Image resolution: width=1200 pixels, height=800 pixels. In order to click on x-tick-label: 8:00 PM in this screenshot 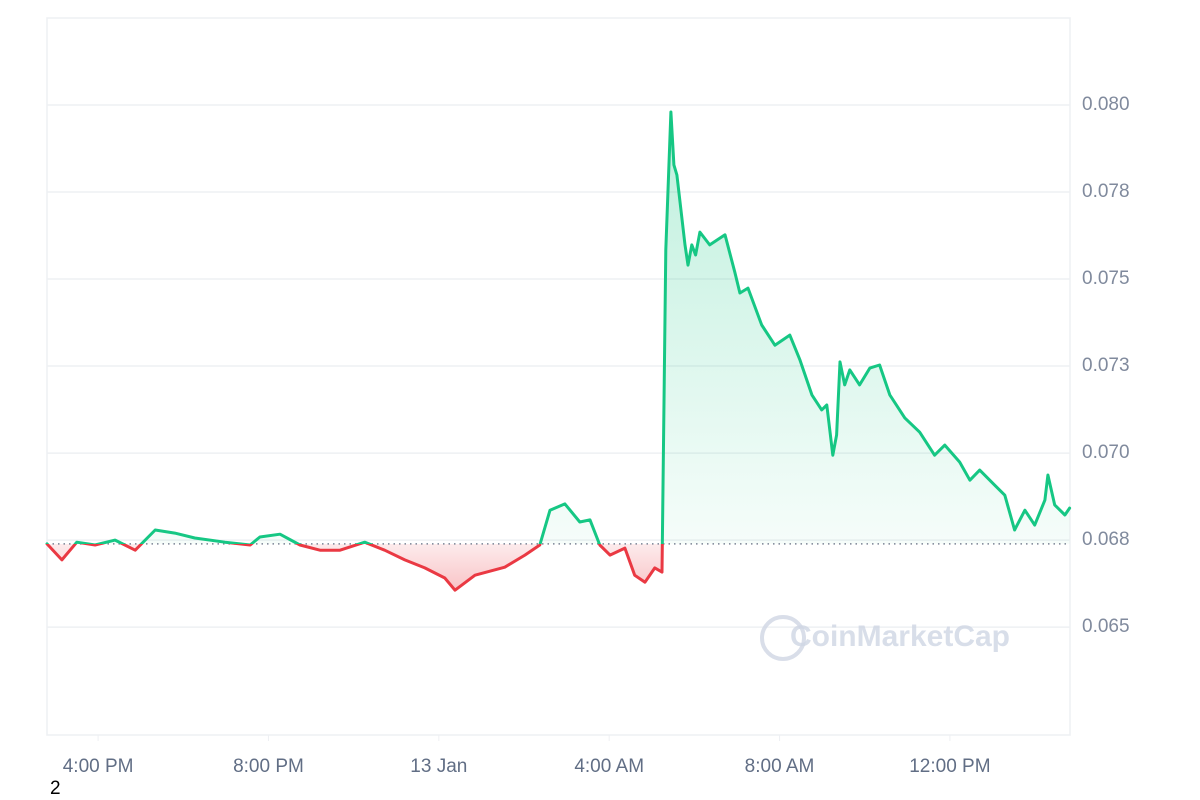, I will do `click(268, 766)`.